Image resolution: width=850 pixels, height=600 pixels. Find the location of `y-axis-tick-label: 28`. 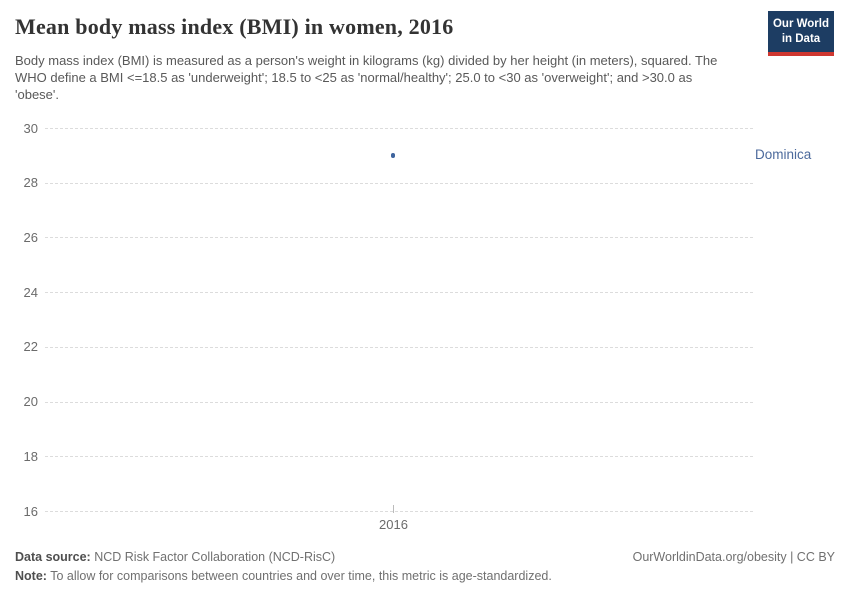

y-axis-tick-label: 28 is located at coordinates (30, 183).